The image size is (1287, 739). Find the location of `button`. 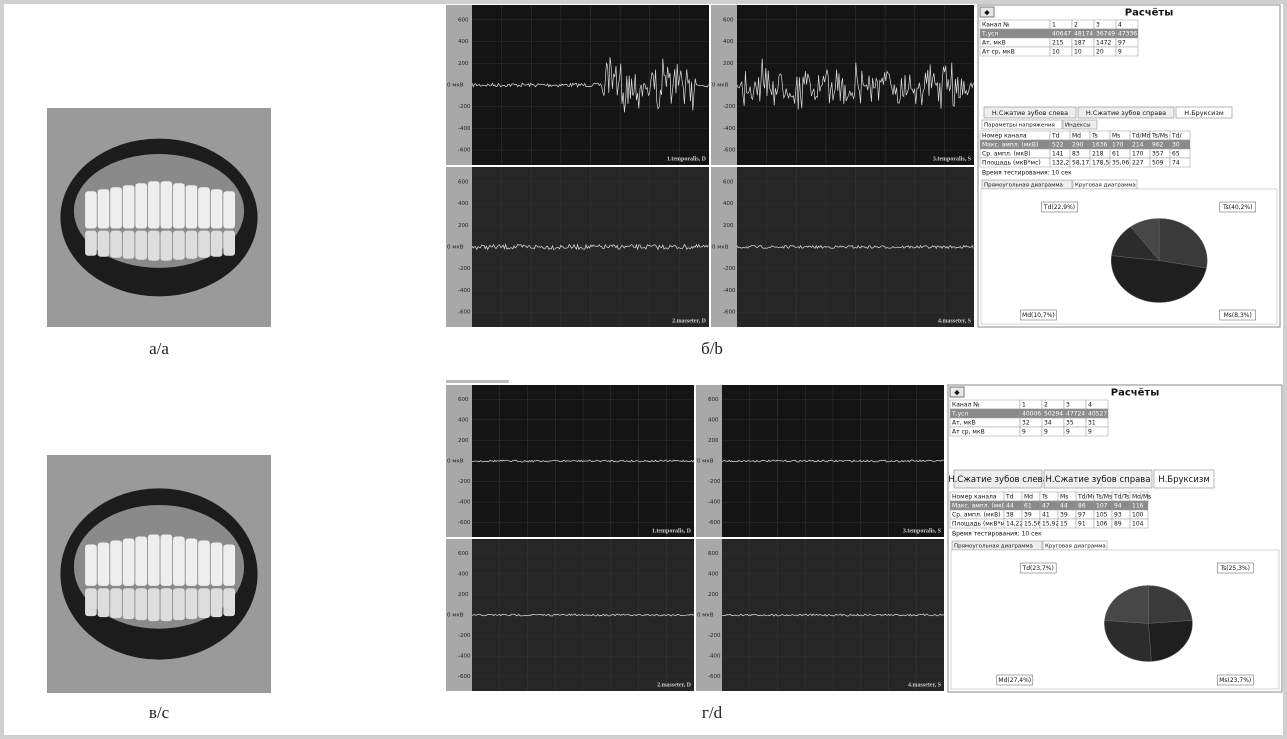

button is located at coordinates (957, 392).